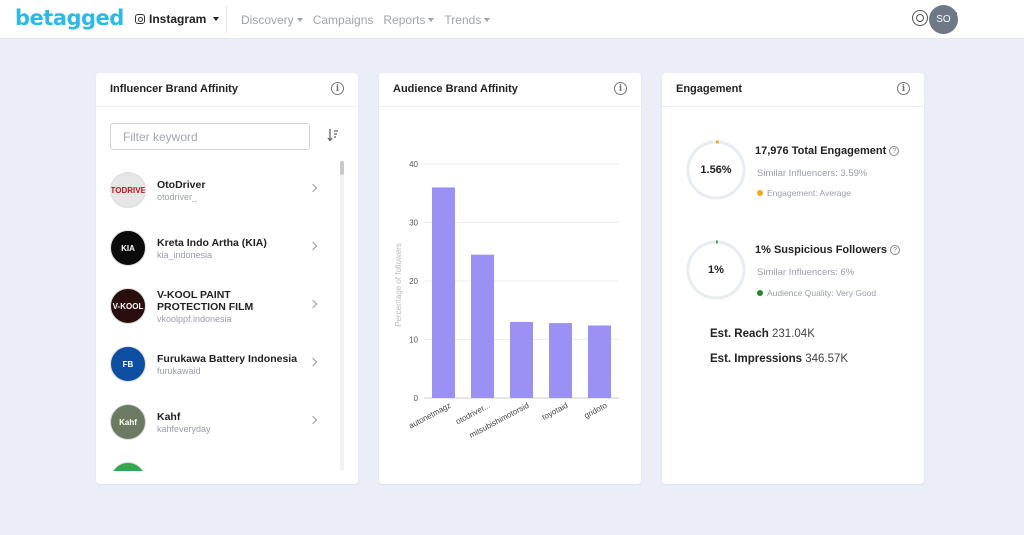 The height and width of the screenshot is (535, 1024). Describe the element at coordinates (443, 292) in the screenshot. I see `bar-autonetmagz` at that location.